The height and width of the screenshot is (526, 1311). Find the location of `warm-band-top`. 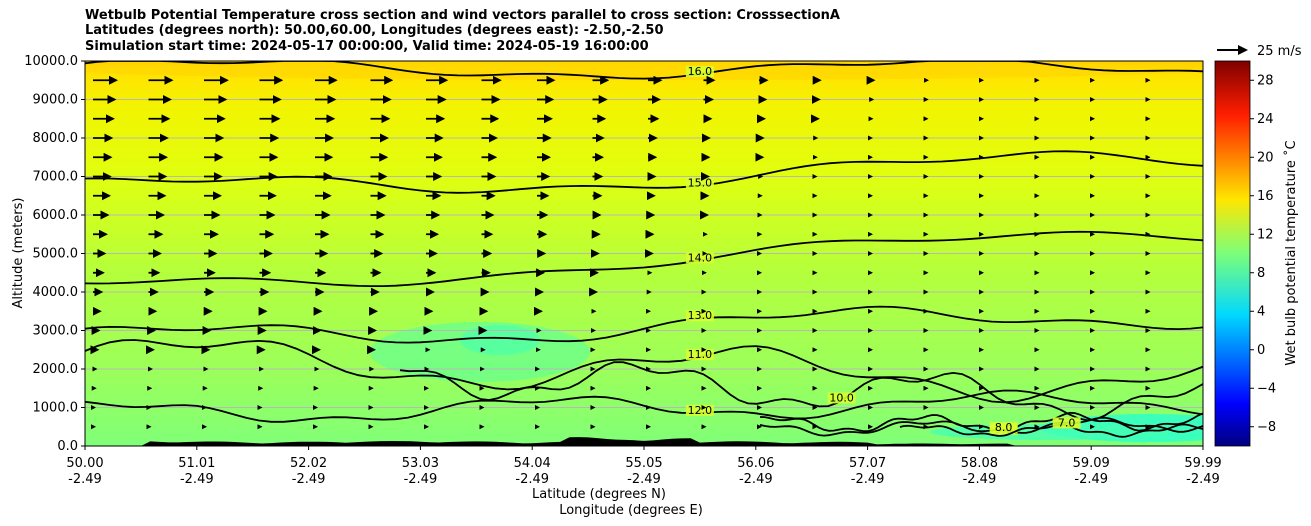

warm-band-top is located at coordinates (642, 70).